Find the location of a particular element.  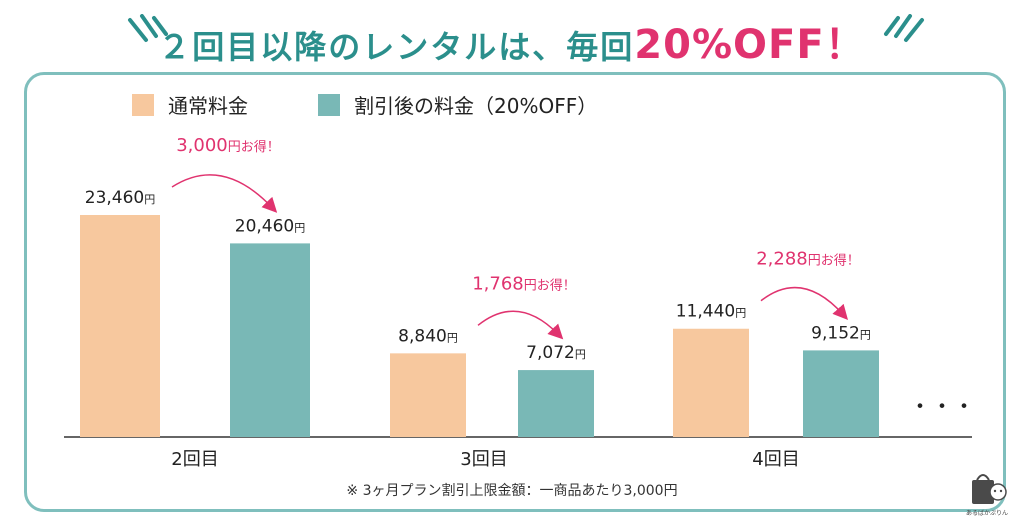

value-label-regular-4: 11,440円 is located at coordinates (711, 312).